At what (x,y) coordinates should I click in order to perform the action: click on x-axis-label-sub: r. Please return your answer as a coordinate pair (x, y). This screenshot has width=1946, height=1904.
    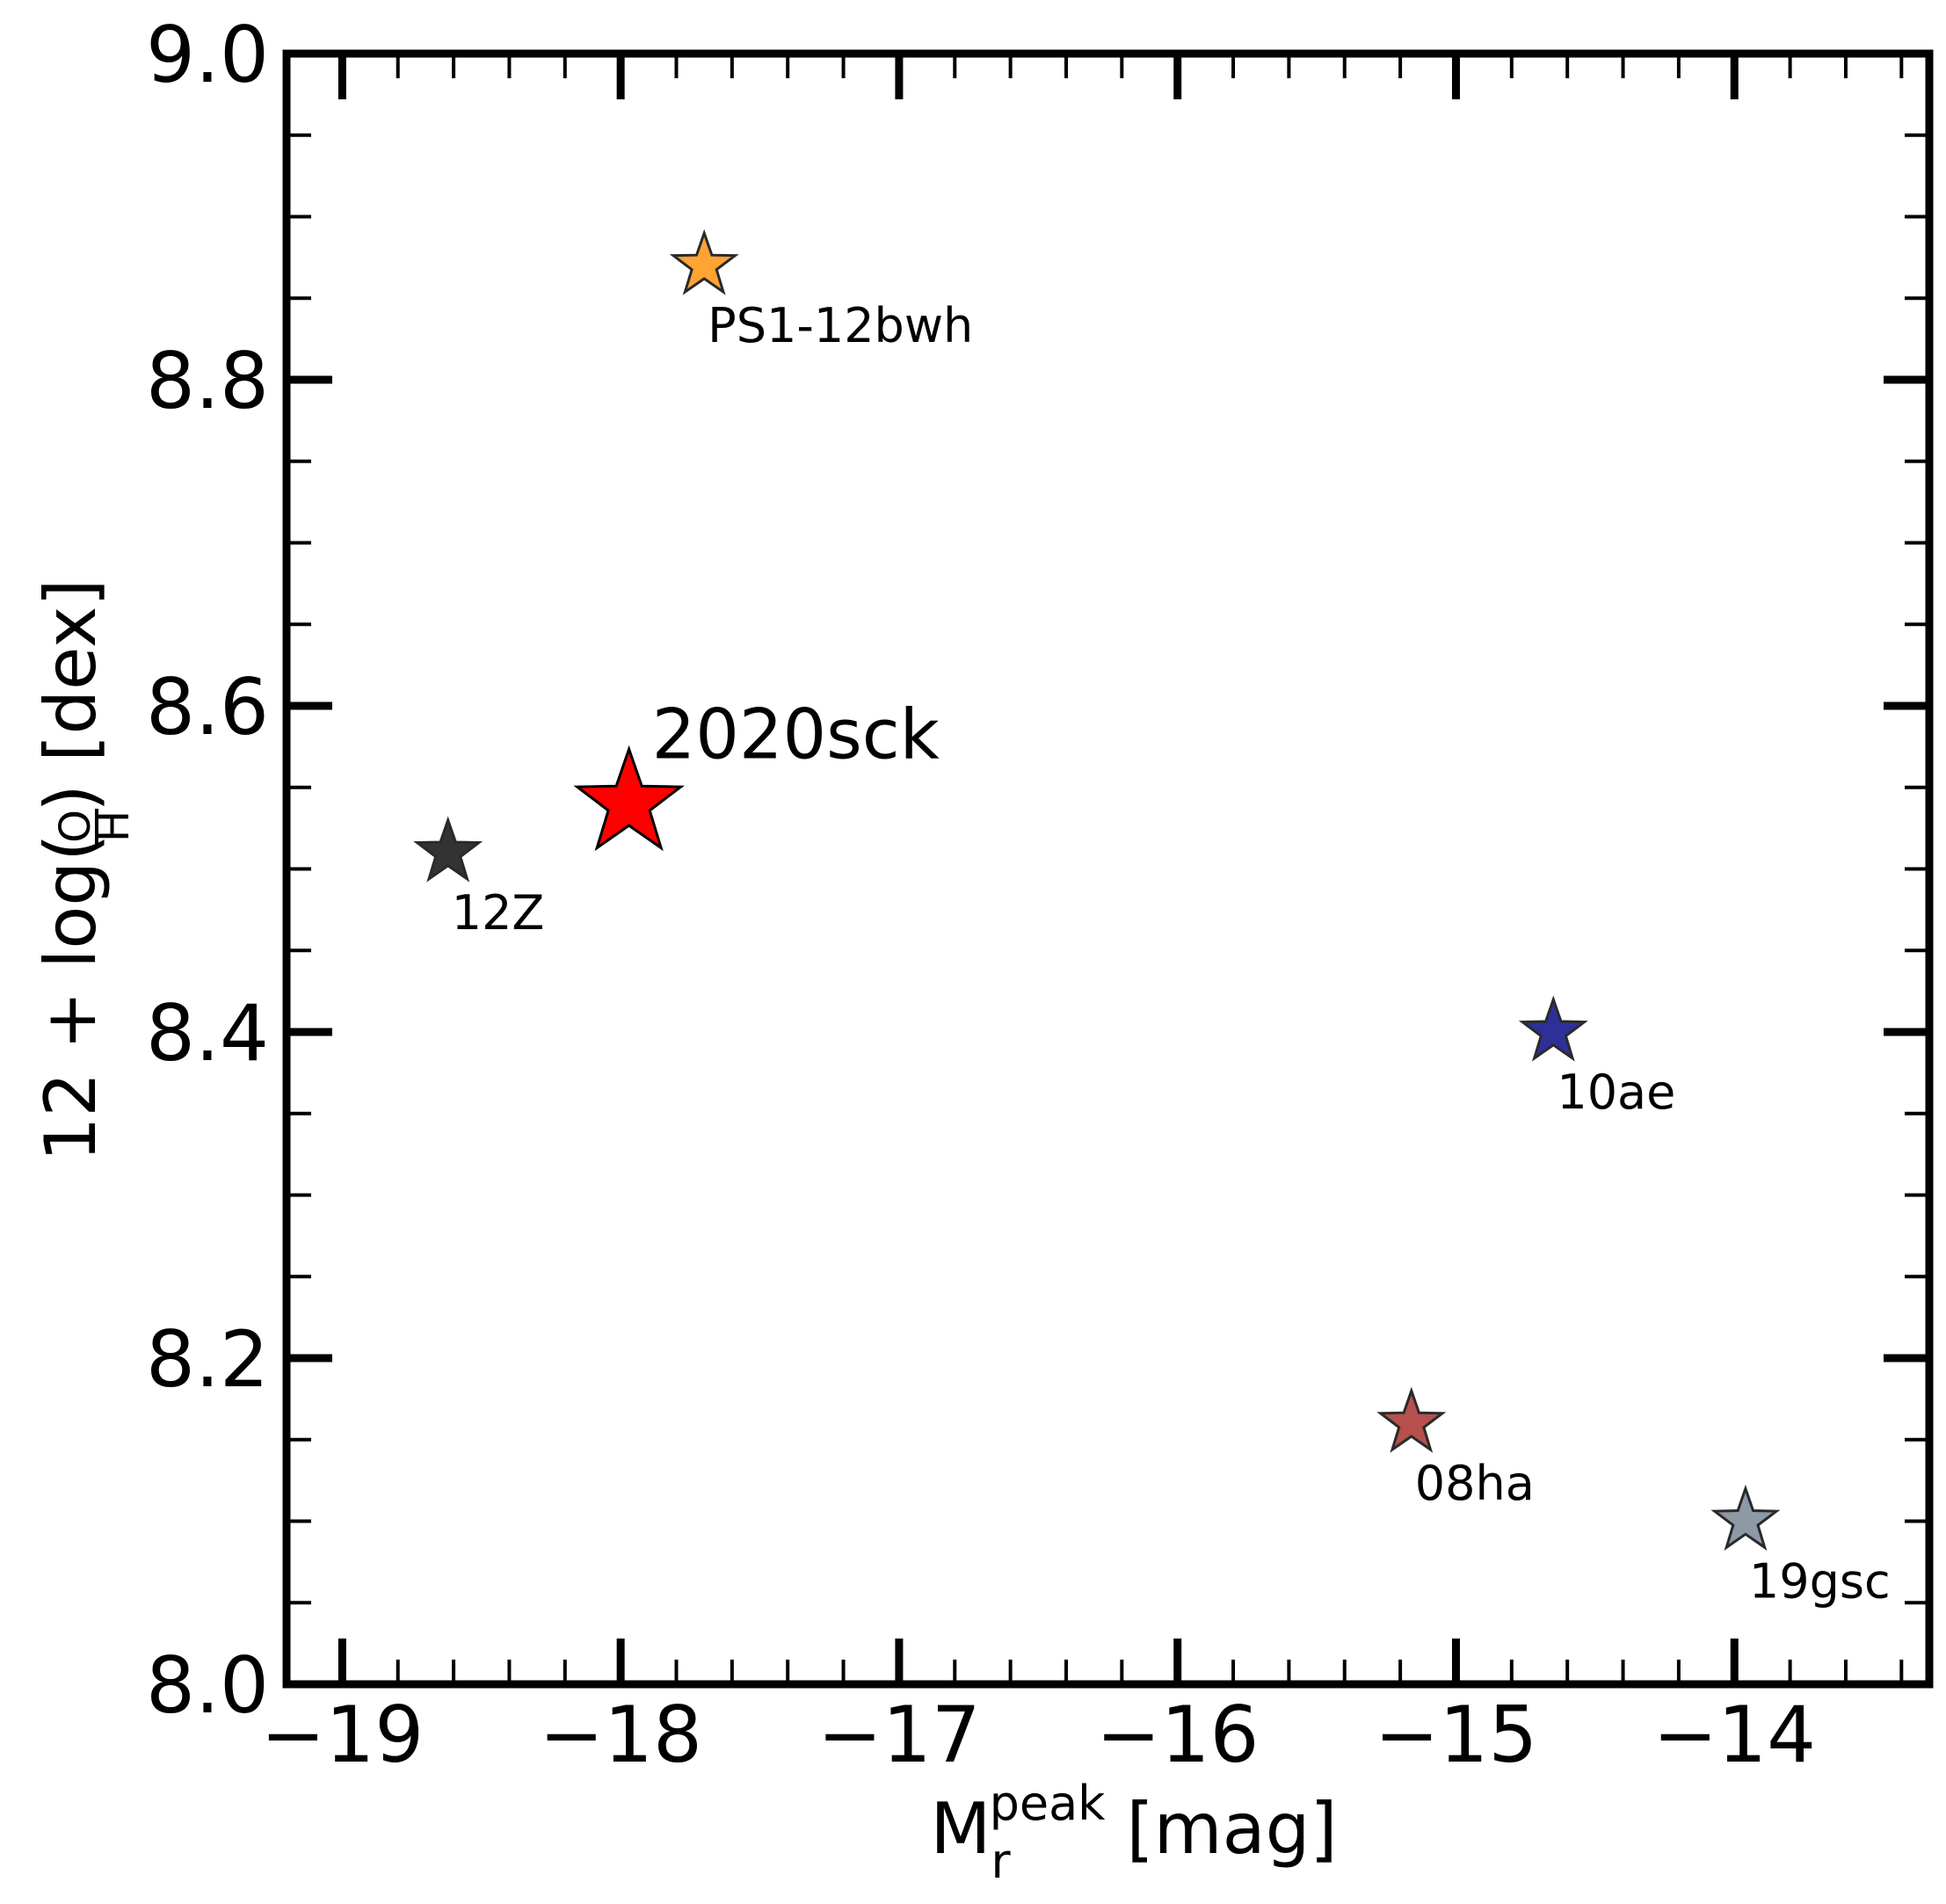
    Looking at the image, I should click on (1001, 1862).